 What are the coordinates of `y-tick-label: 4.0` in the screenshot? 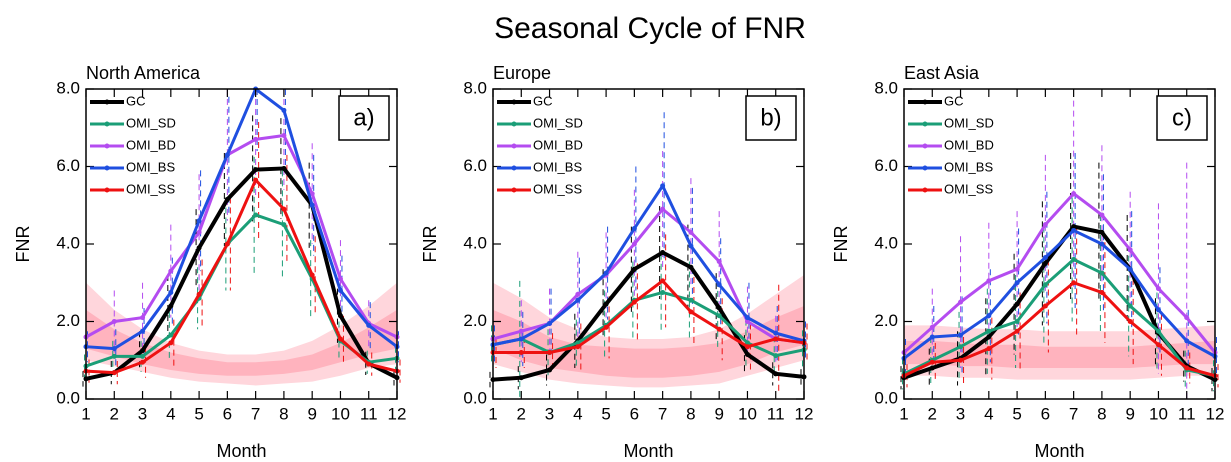 It's located at (68, 242).